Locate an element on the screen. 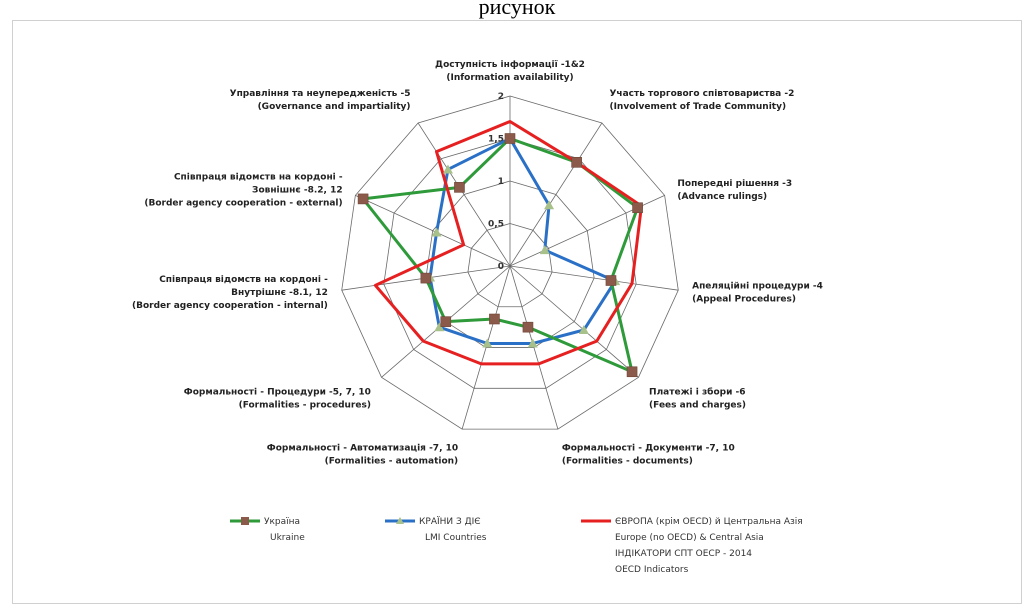 The image size is (1034, 608). axis-label: Формальності - Автоматизація -7, 10 is located at coordinates (362, 448).